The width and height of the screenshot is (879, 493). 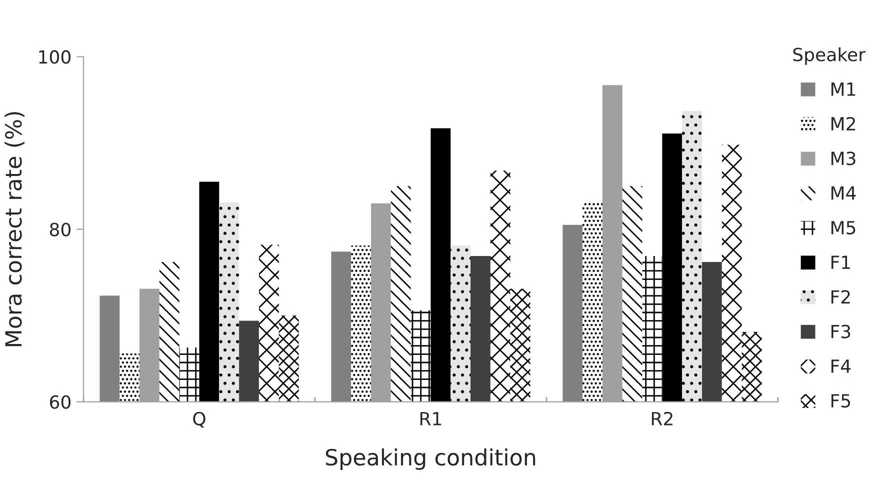 I want to click on legend-label: M2, so click(x=843, y=123).